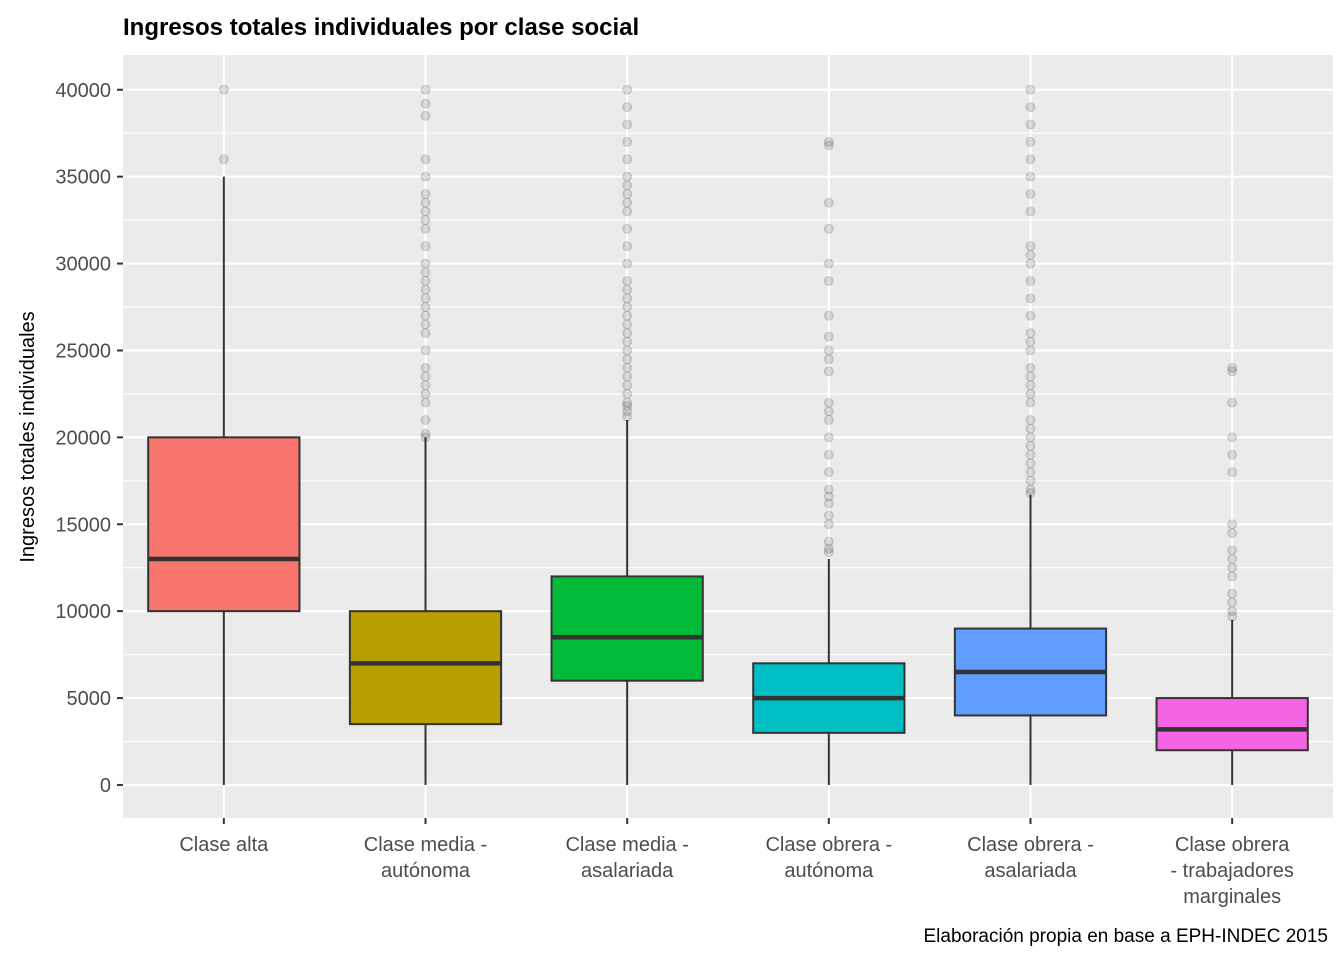 This screenshot has width=1344, height=960. I want to click on y-tick-label: 30000, so click(83, 265).